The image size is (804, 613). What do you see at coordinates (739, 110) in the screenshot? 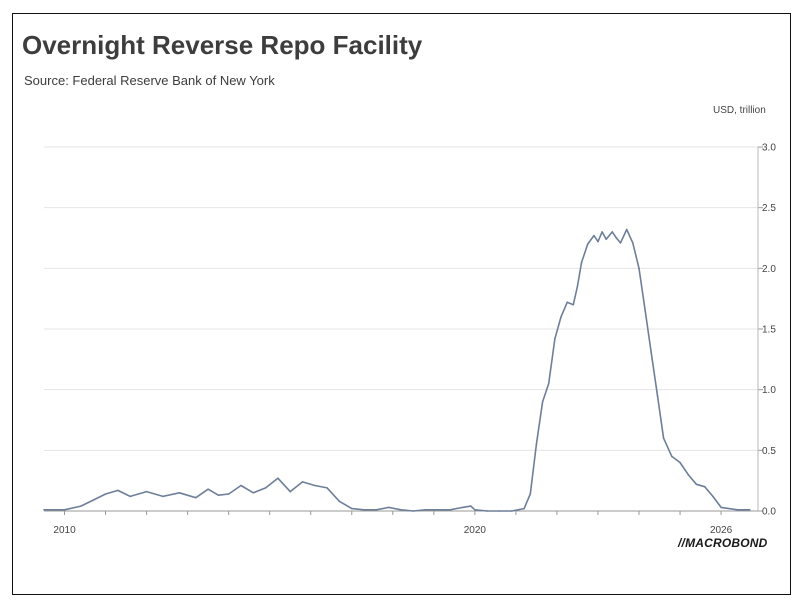
I see `y-axis-unit-label: USD, trillion` at bounding box center [739, 110].